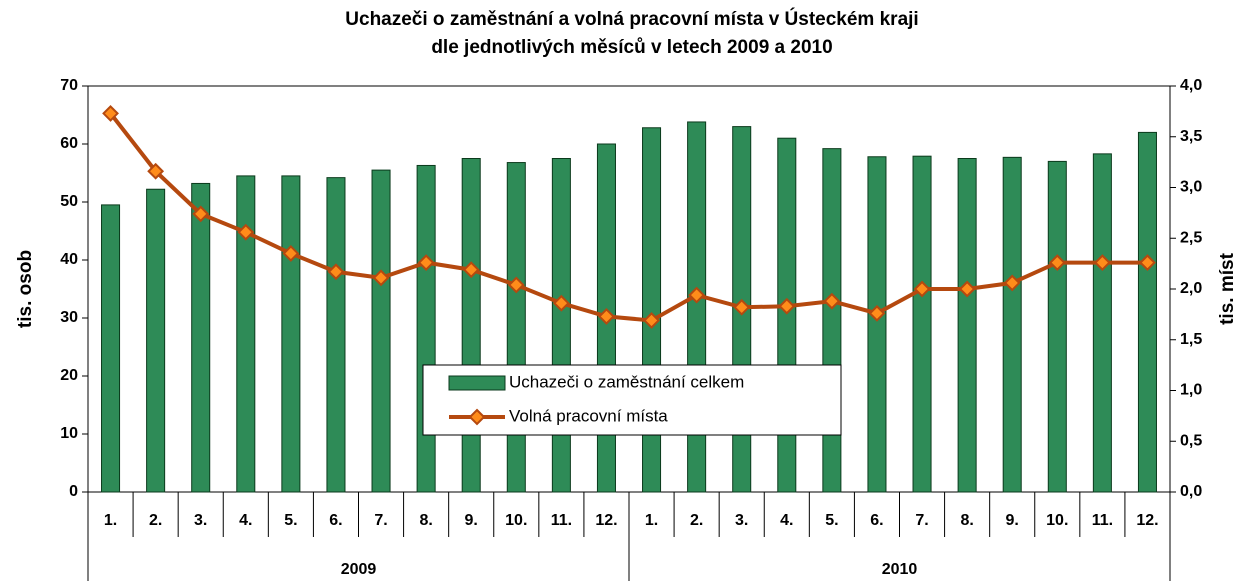 The height and width of the screenshot is (581, 1242). Describe the element at coordinates (900, 569) in the screenshot. I see `group-label: 2010` at that location.